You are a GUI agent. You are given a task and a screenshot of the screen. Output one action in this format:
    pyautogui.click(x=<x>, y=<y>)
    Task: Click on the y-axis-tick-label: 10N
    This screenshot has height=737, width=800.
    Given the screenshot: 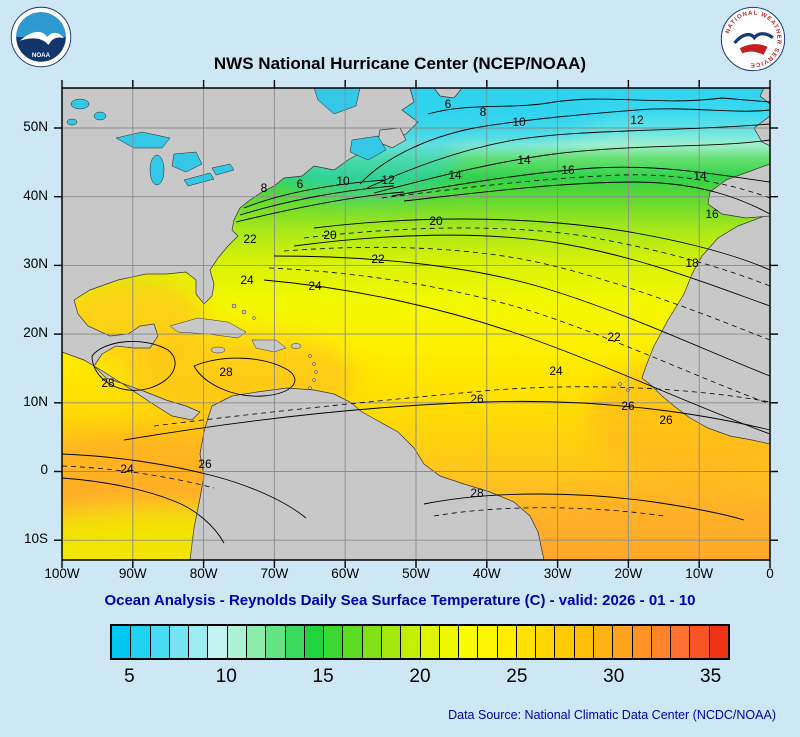 What is the action you would take?
    pyautogui.click(x=35, y=401)
    